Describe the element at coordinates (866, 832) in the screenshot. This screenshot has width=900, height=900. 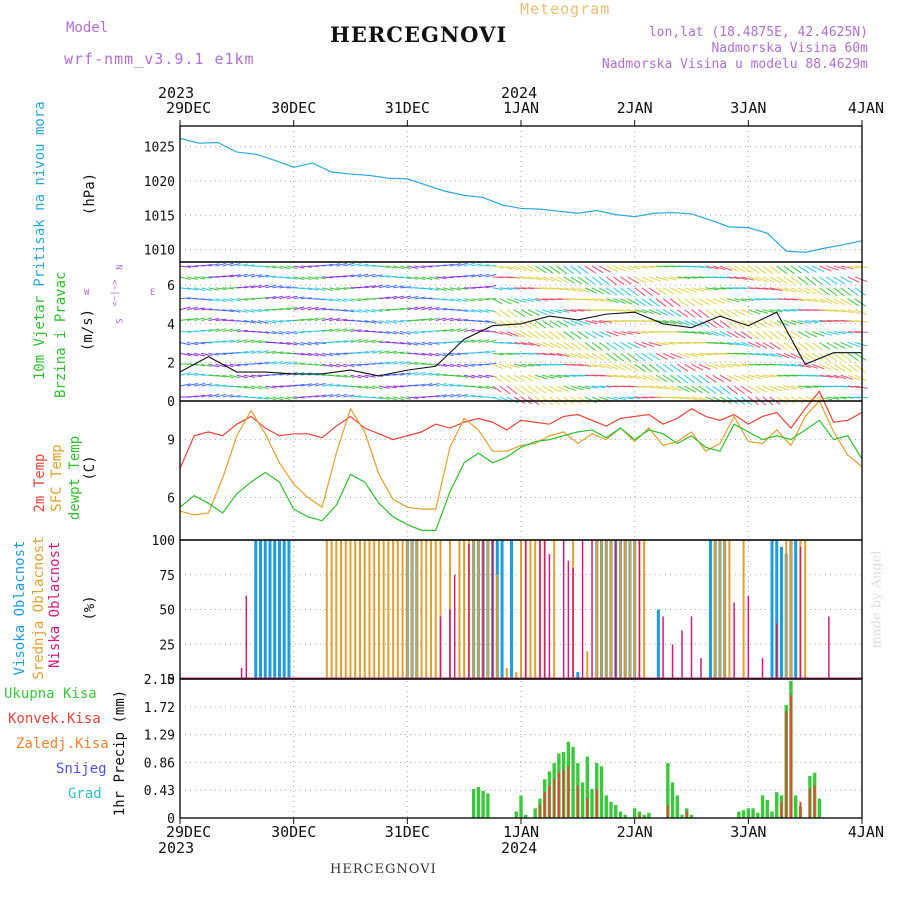
I see `bottom-date-tick: 4JAN` at that location.